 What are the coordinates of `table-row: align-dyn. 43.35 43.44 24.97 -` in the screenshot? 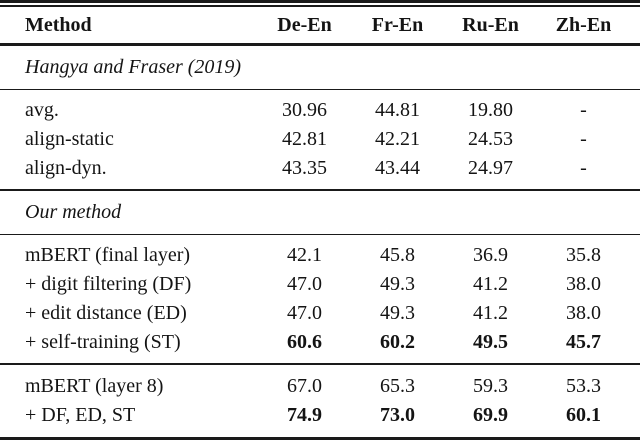 It's located at (320, 168).